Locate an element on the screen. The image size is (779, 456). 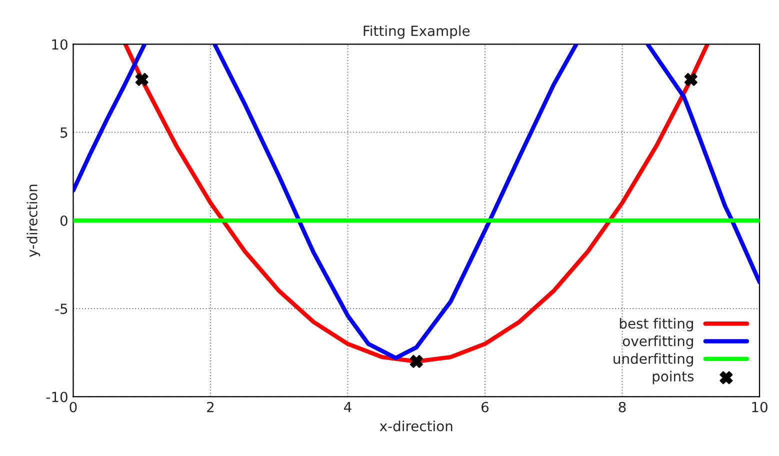
x-tick-label: 0 is located at coordinates (73, 407).